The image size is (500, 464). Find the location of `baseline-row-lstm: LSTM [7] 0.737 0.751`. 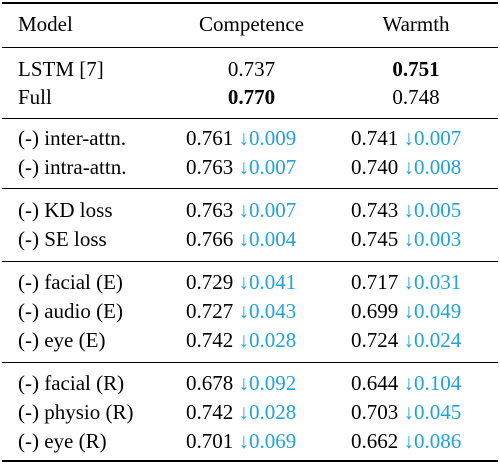

baseline-row-lstm: LSTM [7] 0.737 0.751 is located at coordinates (250, 69).